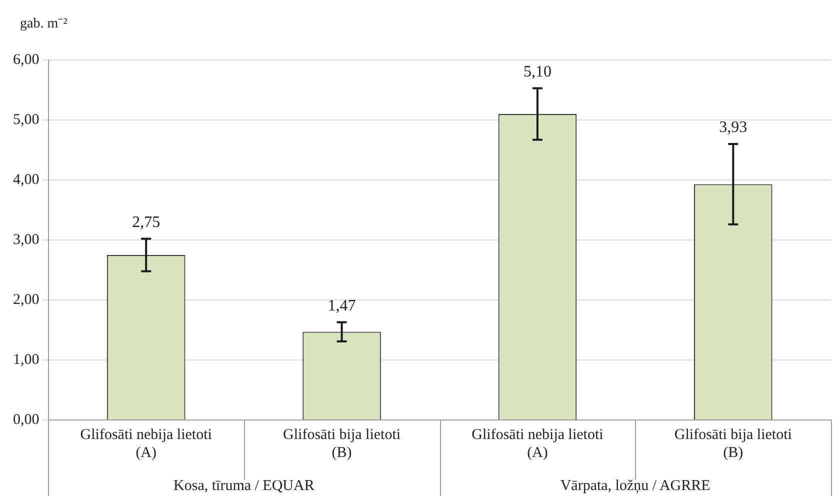 The image size is (835, 496). I want to click on y-tick-label: 6,00, so click(26, 60).